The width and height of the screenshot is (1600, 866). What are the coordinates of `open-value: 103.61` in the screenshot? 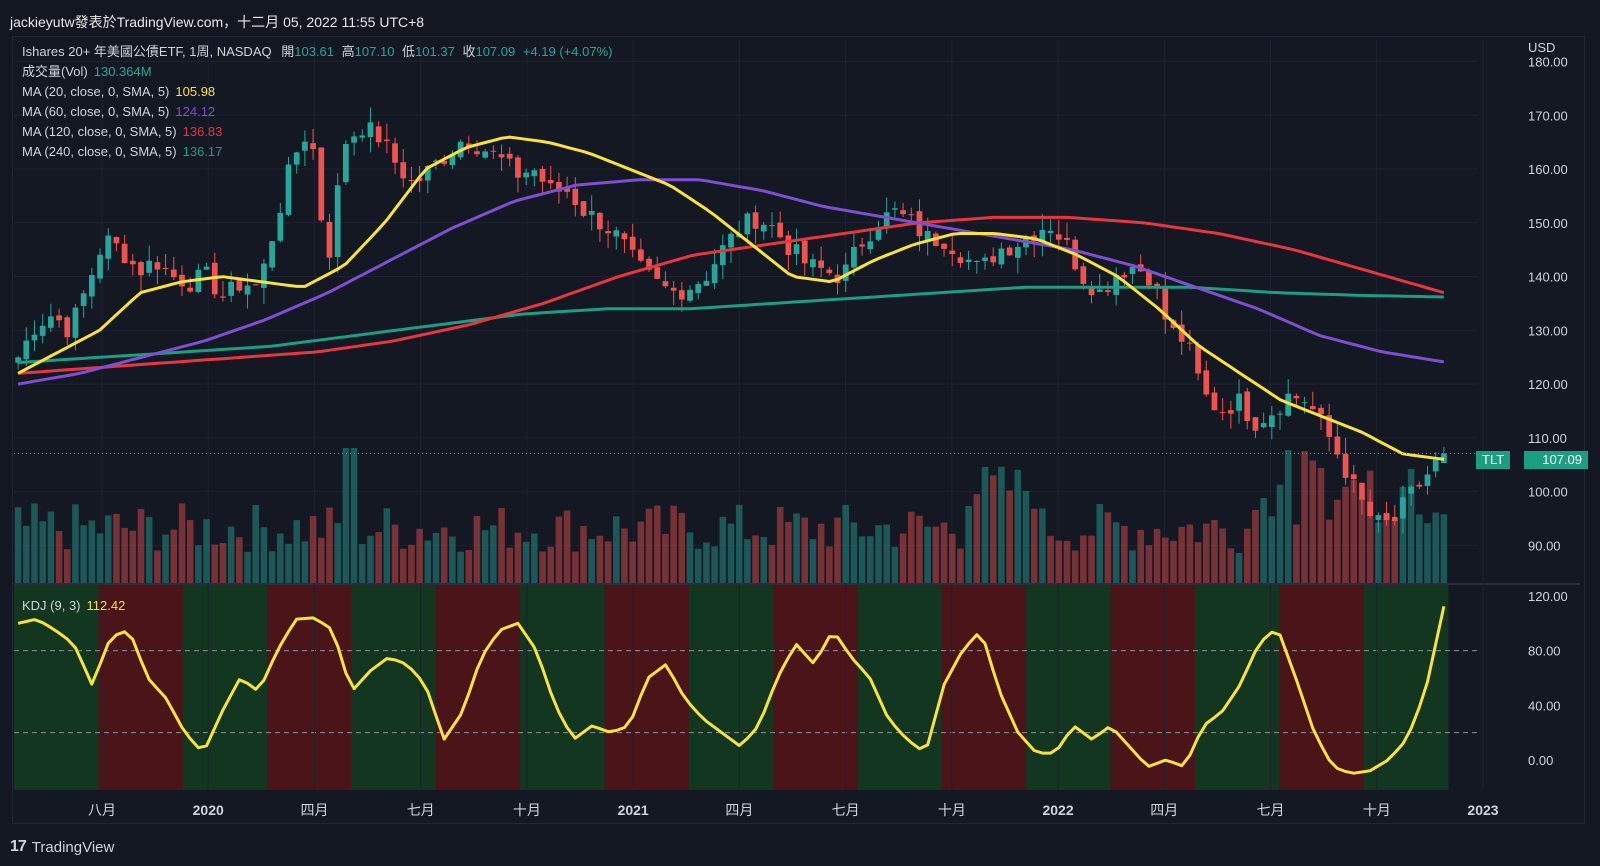 It's located at (314, 51).